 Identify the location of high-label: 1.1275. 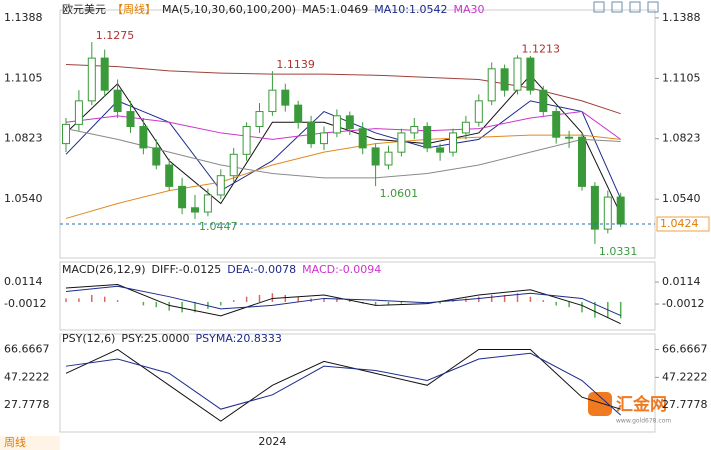
(115, 35).